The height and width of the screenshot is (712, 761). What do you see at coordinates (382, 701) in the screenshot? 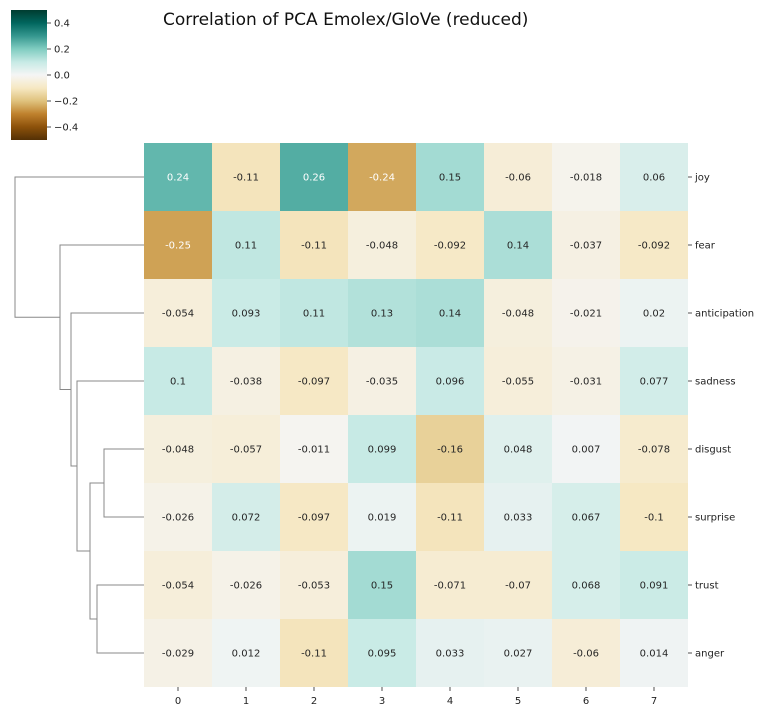
I see `x-tick-label: 3` at bounding box center [382, 701].